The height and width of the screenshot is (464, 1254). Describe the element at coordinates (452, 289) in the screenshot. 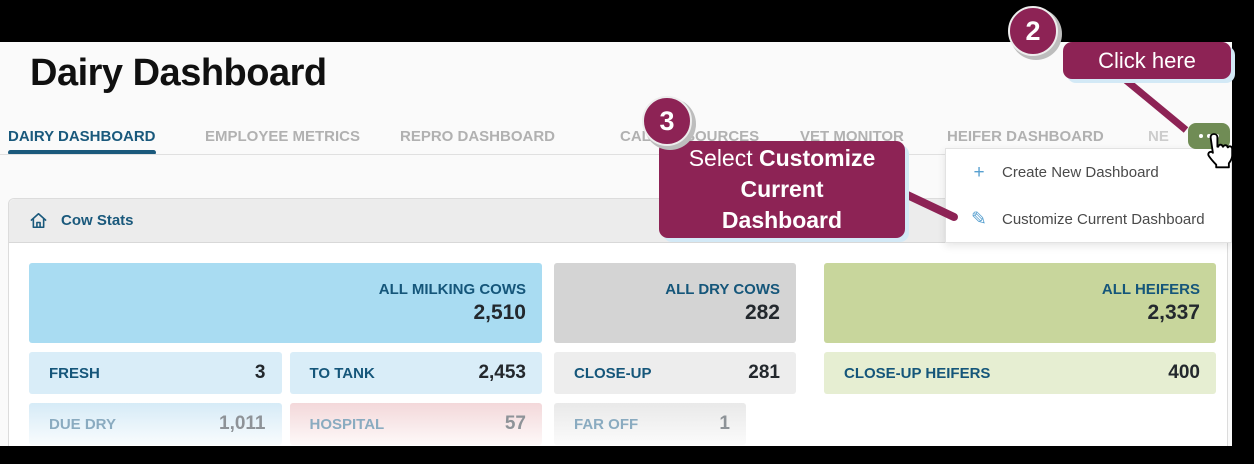

I see `stat-label: ALL MILKING COWS` at that location.